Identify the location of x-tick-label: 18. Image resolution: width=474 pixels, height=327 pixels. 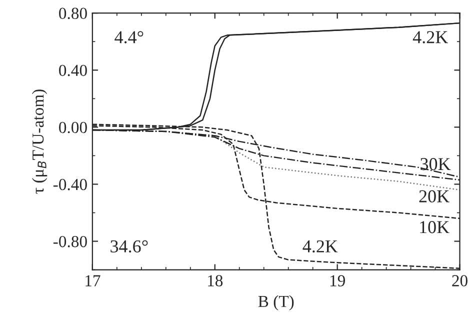
(215, 280).